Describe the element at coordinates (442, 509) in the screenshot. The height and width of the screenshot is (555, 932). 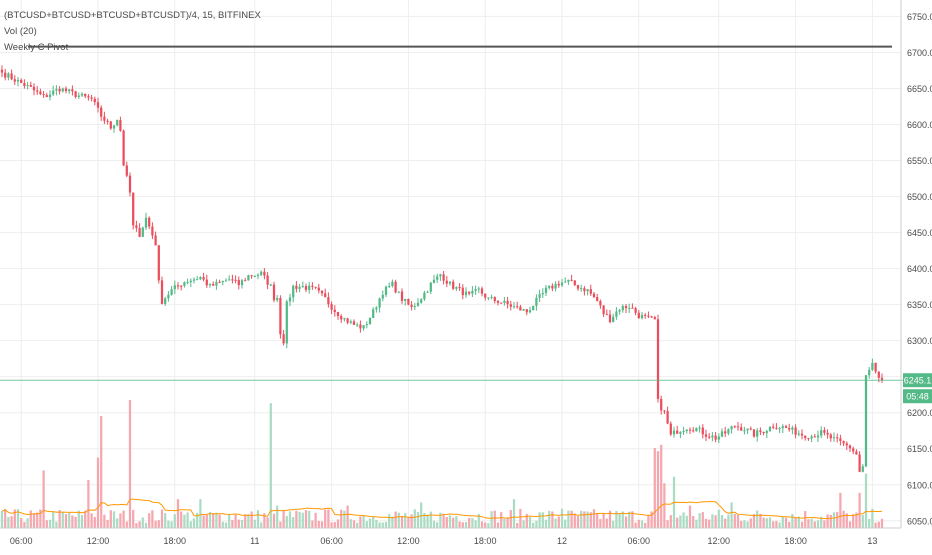
I see `volume-ma-line` at that location.